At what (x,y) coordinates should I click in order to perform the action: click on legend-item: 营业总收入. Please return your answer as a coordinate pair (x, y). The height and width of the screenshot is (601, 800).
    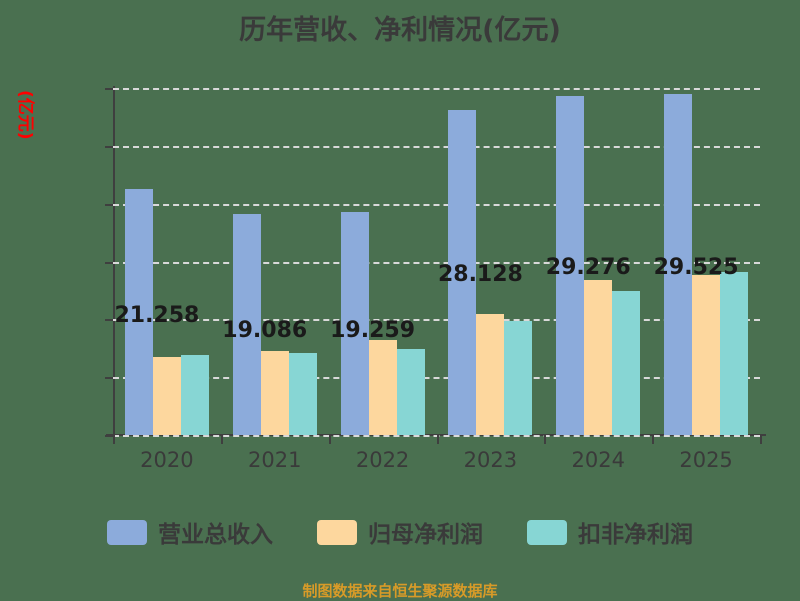
    Looking at the image, I should click on (190, 532).